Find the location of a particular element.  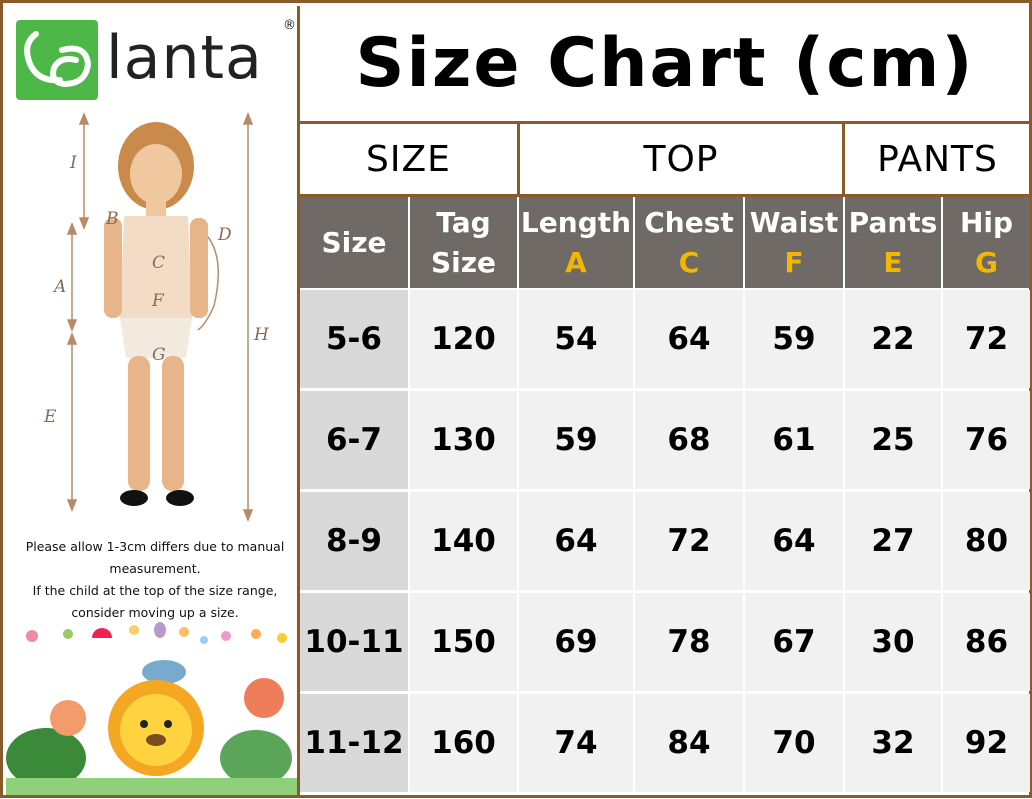

col-header-waist: Waist F is located at coordinates (794, 242).